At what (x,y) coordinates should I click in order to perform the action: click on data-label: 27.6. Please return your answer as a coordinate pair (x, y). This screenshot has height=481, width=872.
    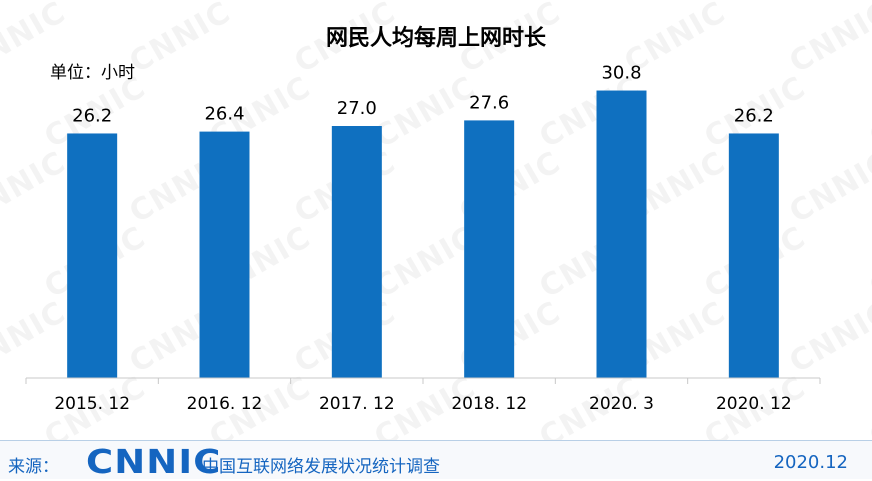
    Looking at the image, I should click on (489, 102).